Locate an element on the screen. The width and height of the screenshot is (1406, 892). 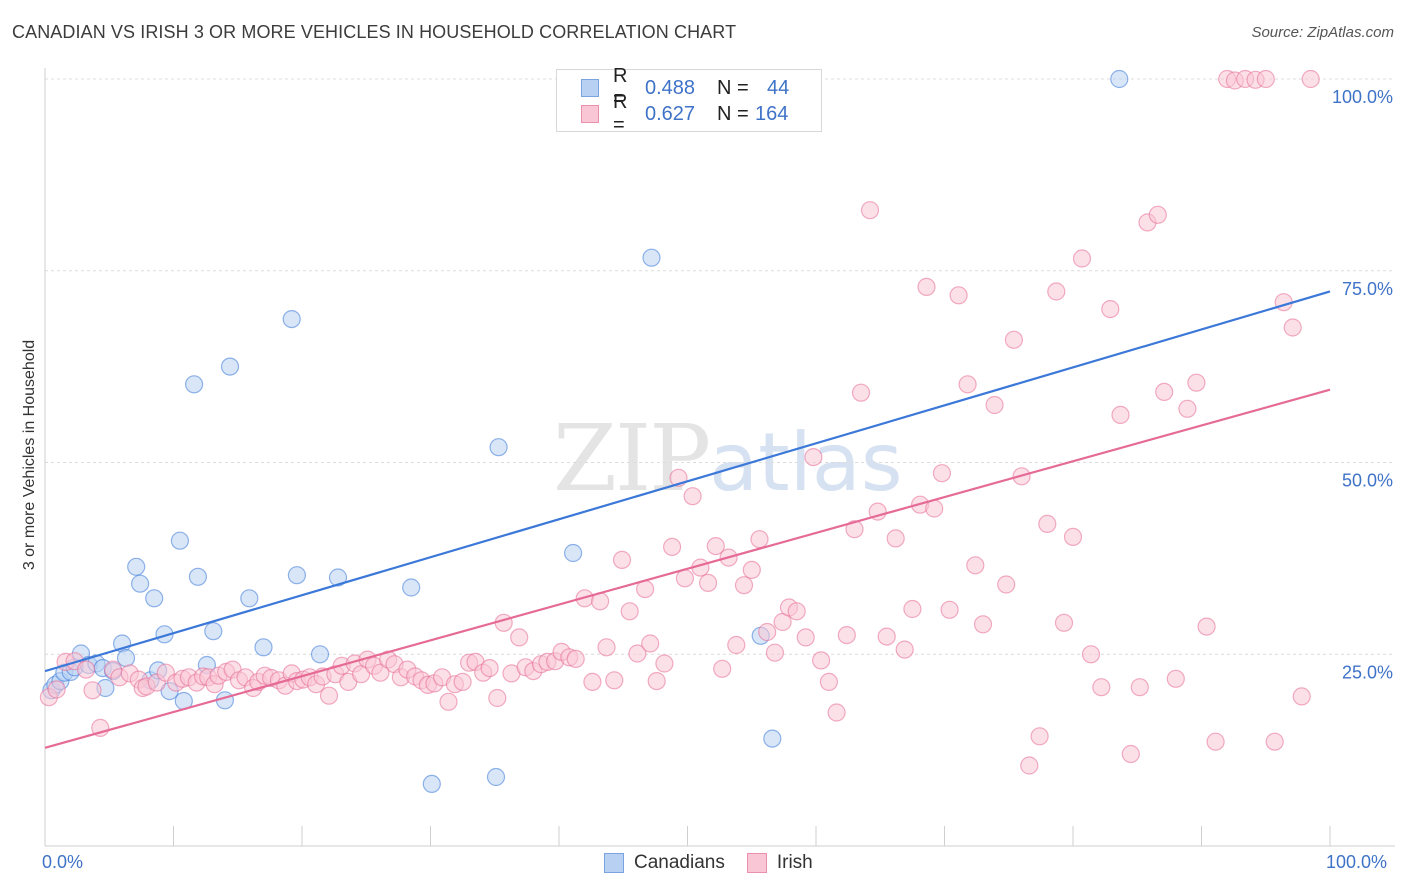
series-legend-item-irish: Irish is located at coordinates (779, 863).